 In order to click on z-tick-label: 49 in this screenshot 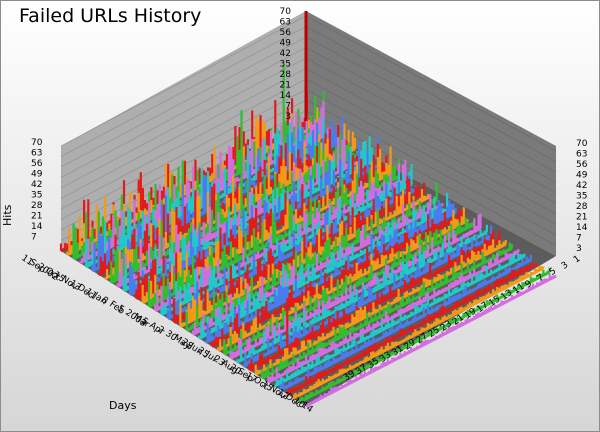, I will do `click(37, 175)`.